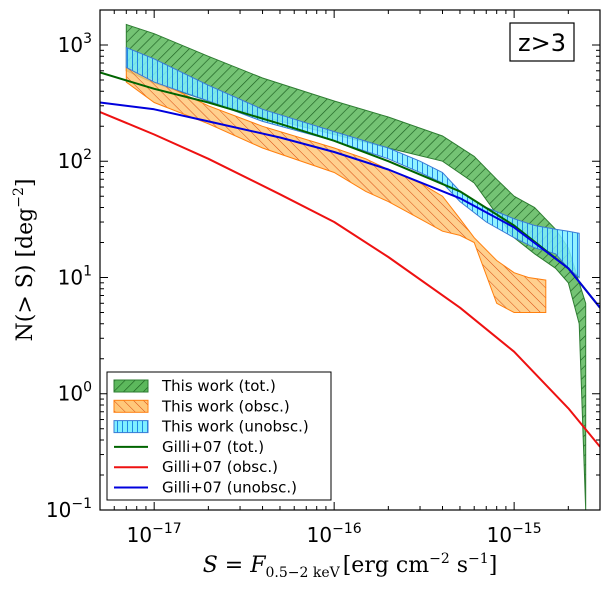  What do you see at coordinates (75, 276) in the screenshot?
I see `y-tick-label: 10¹` at bounding box center [75, 276].